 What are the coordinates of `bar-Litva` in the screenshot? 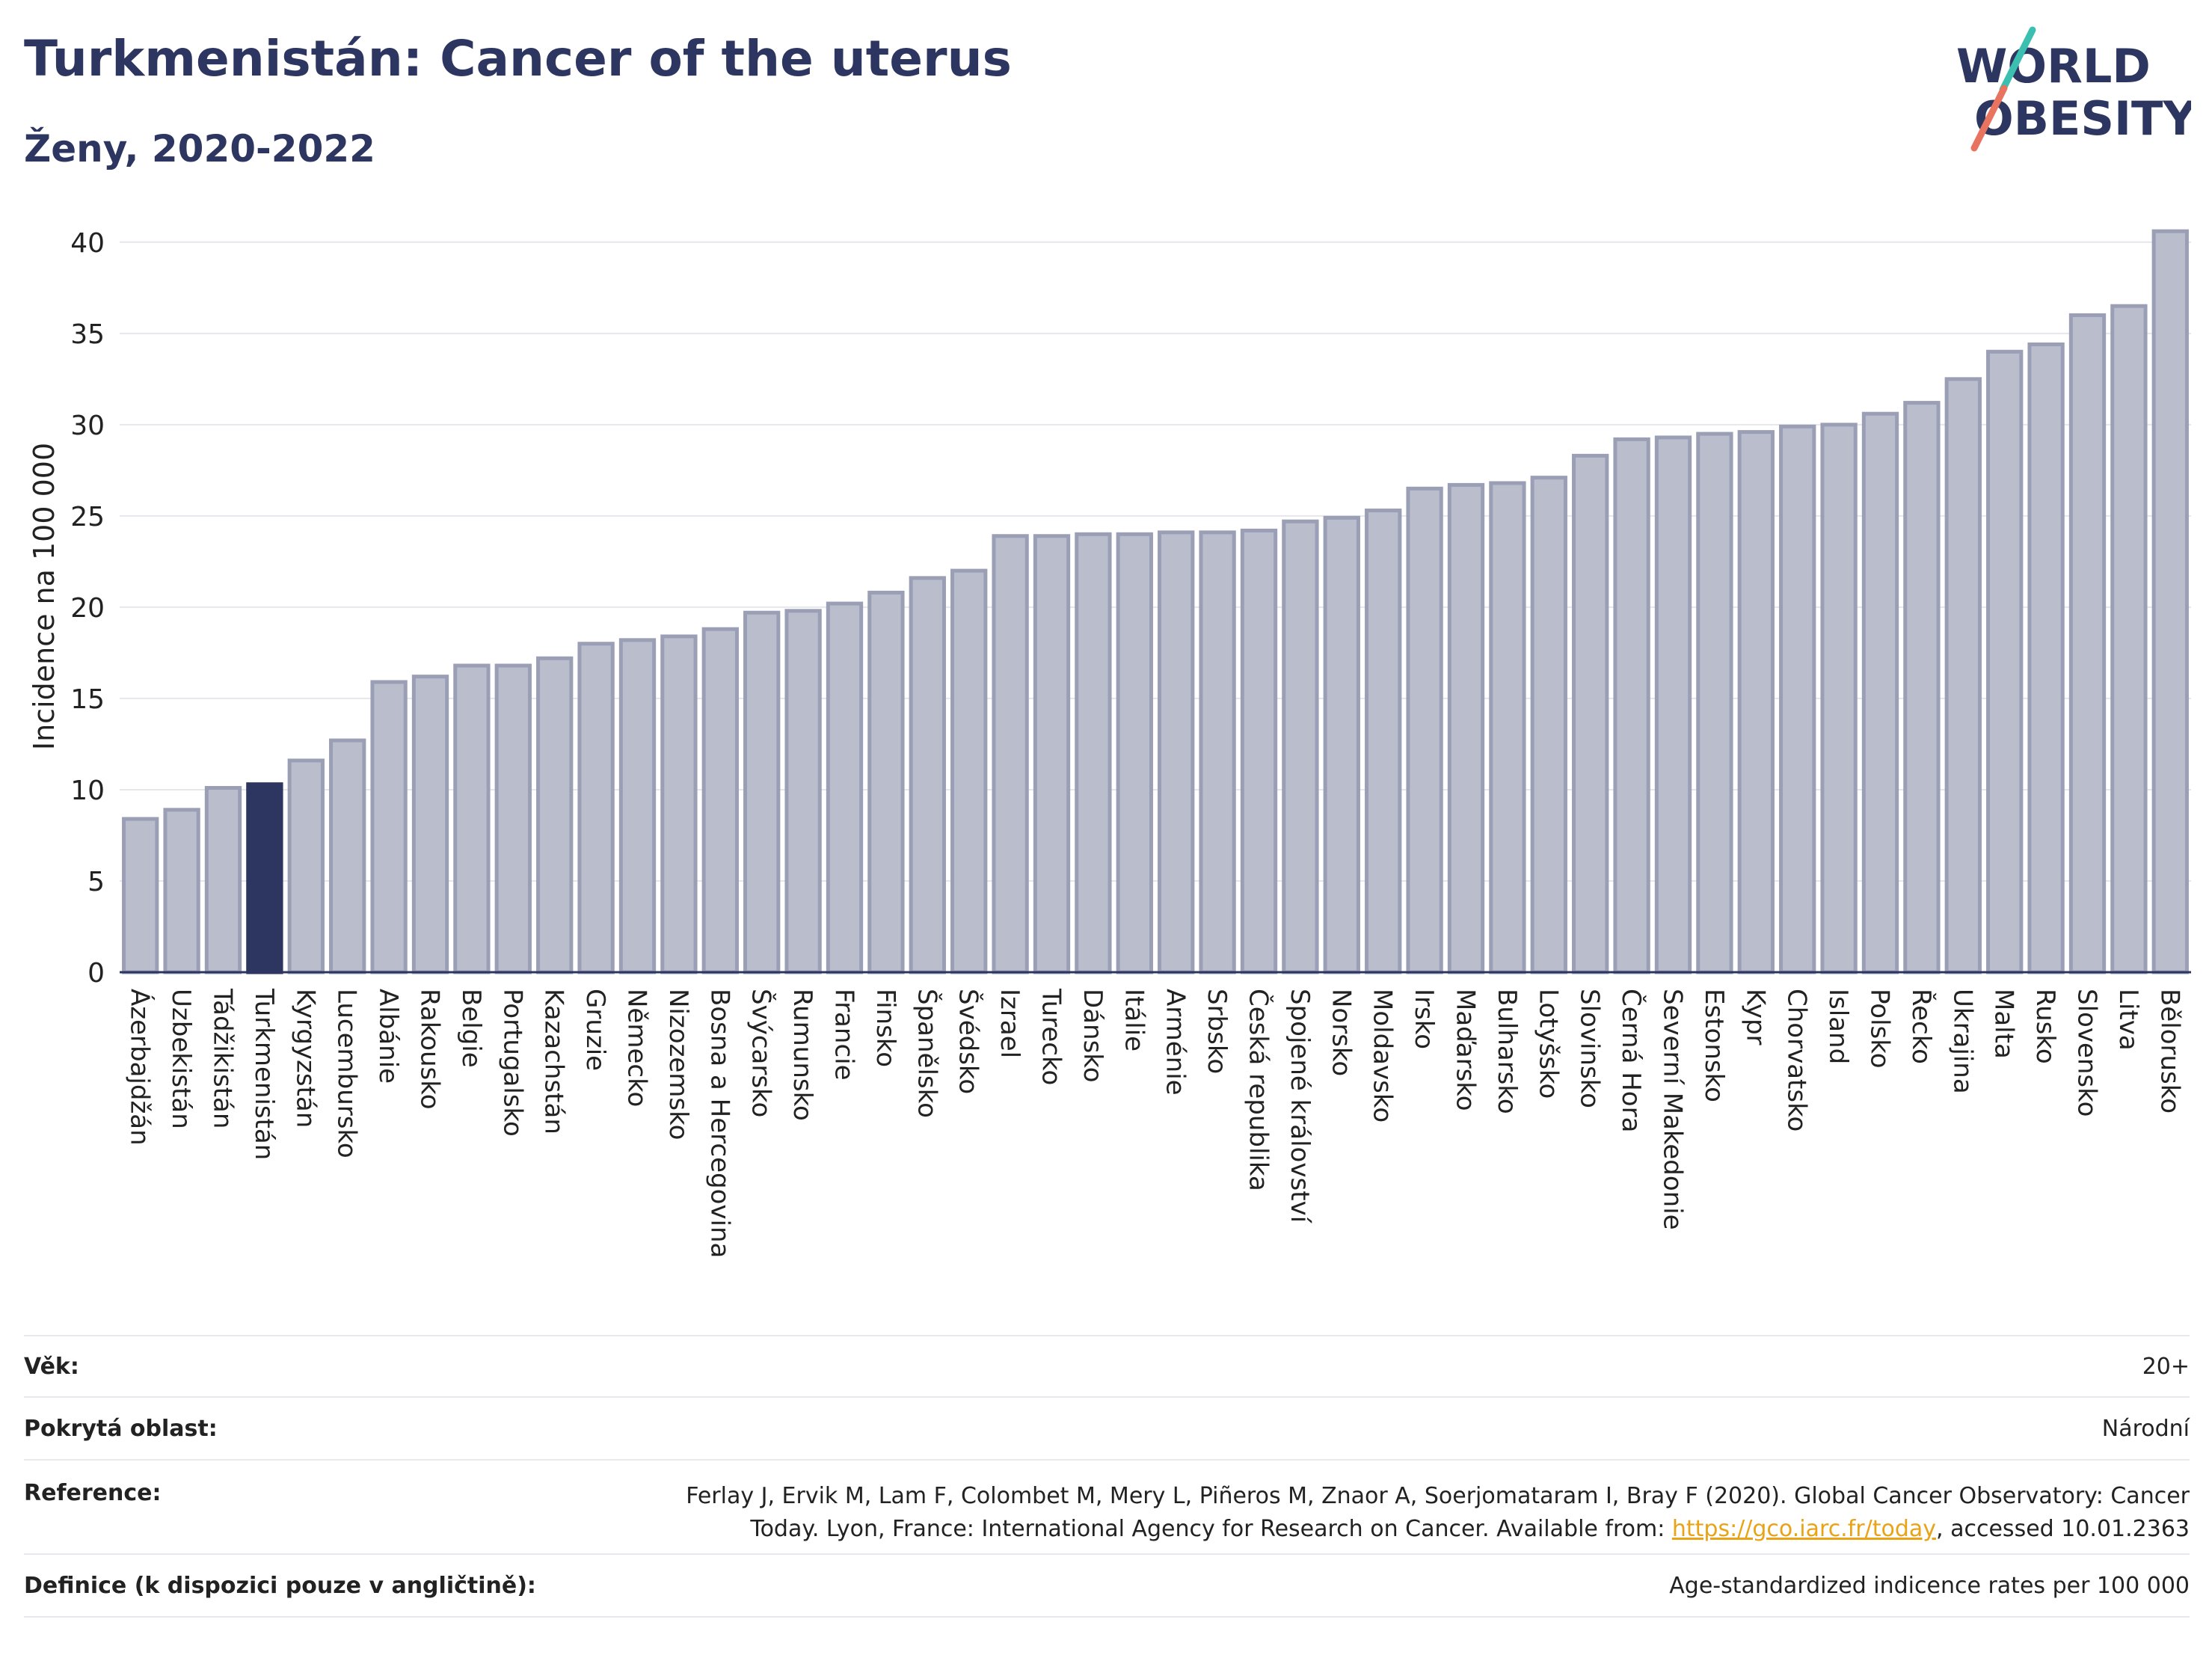 It's located at (2129, 639).